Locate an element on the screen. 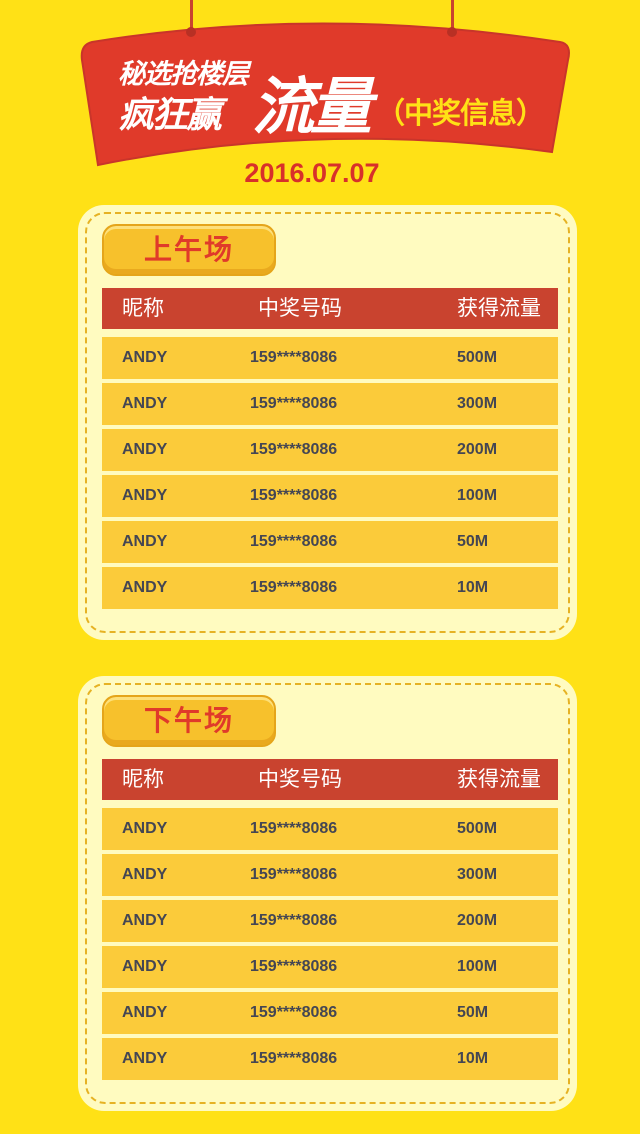 Image resolution: width=640 pixels, height=1134 pixels. session-badge: 上午场 is located at coordinates (189, 250).